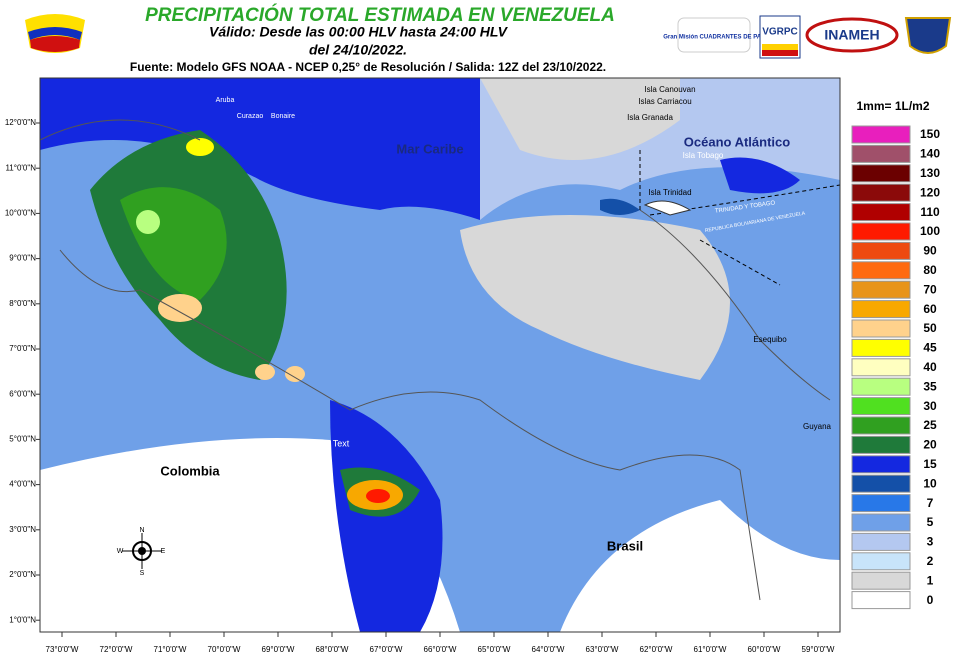 The height and width of the screenshot is (671, 960). I want to click on lon-tick-label: 66°0'0"W, so click(440, 649).